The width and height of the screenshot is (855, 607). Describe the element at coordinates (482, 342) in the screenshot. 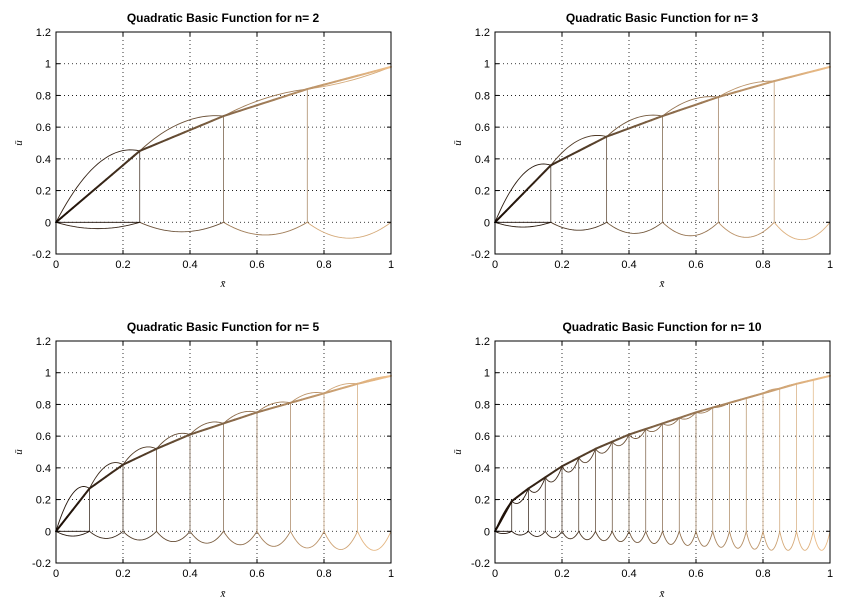

I see `y-tick-label: 1.2` at that location.